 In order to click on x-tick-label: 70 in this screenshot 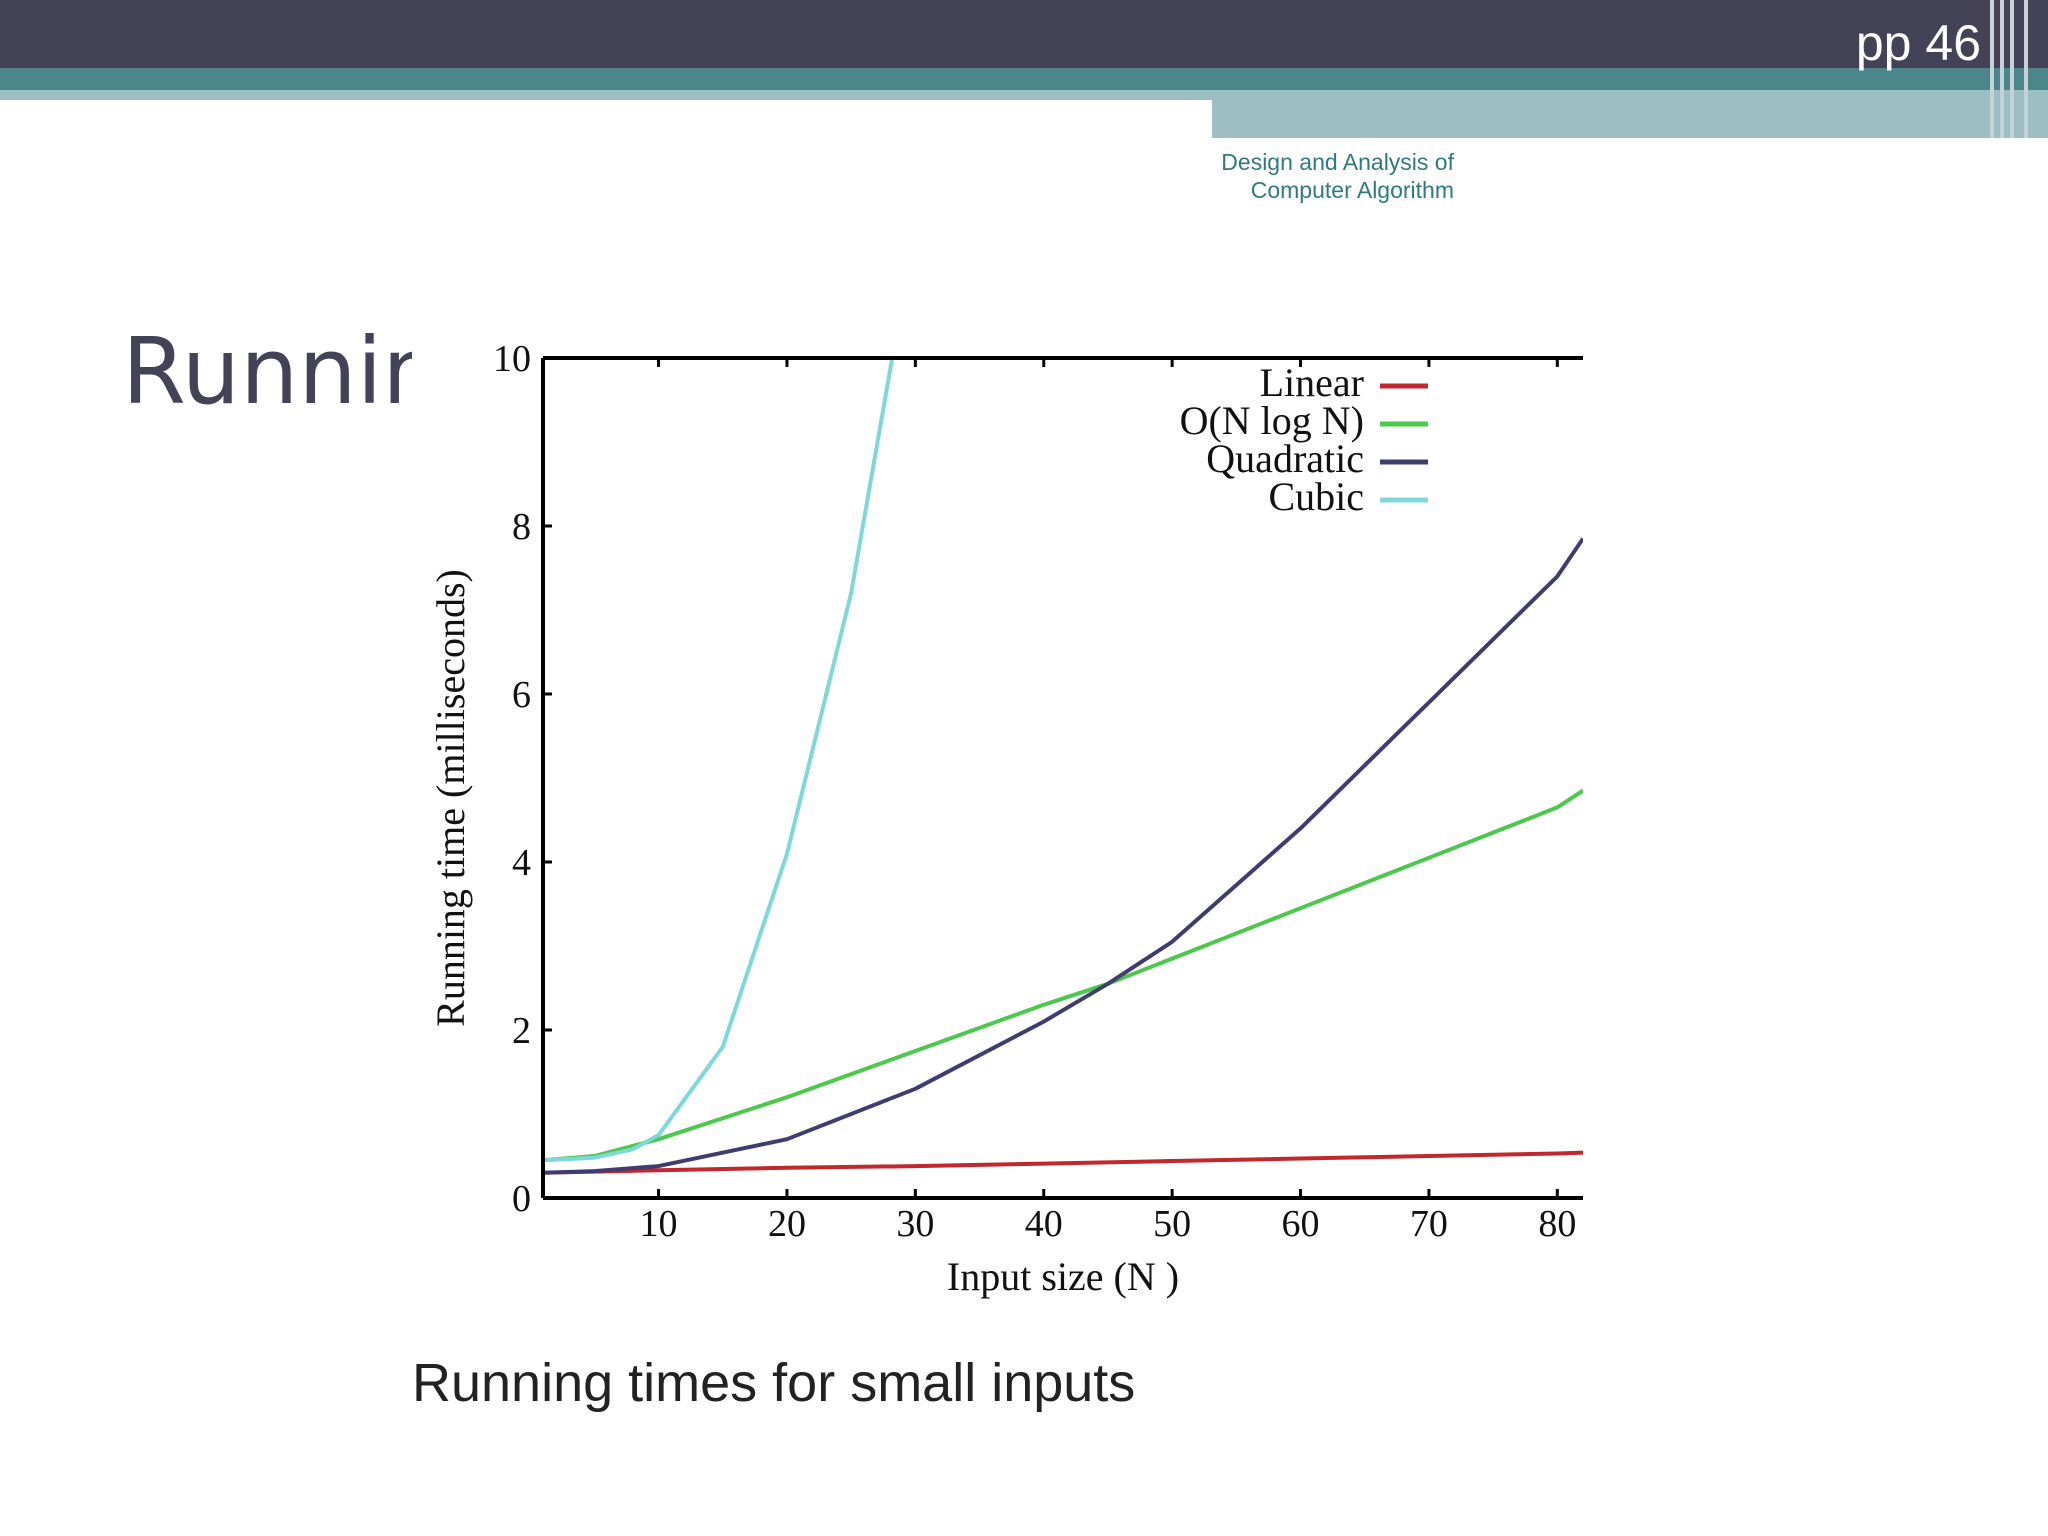, I will do `click(1429, 1224)`.